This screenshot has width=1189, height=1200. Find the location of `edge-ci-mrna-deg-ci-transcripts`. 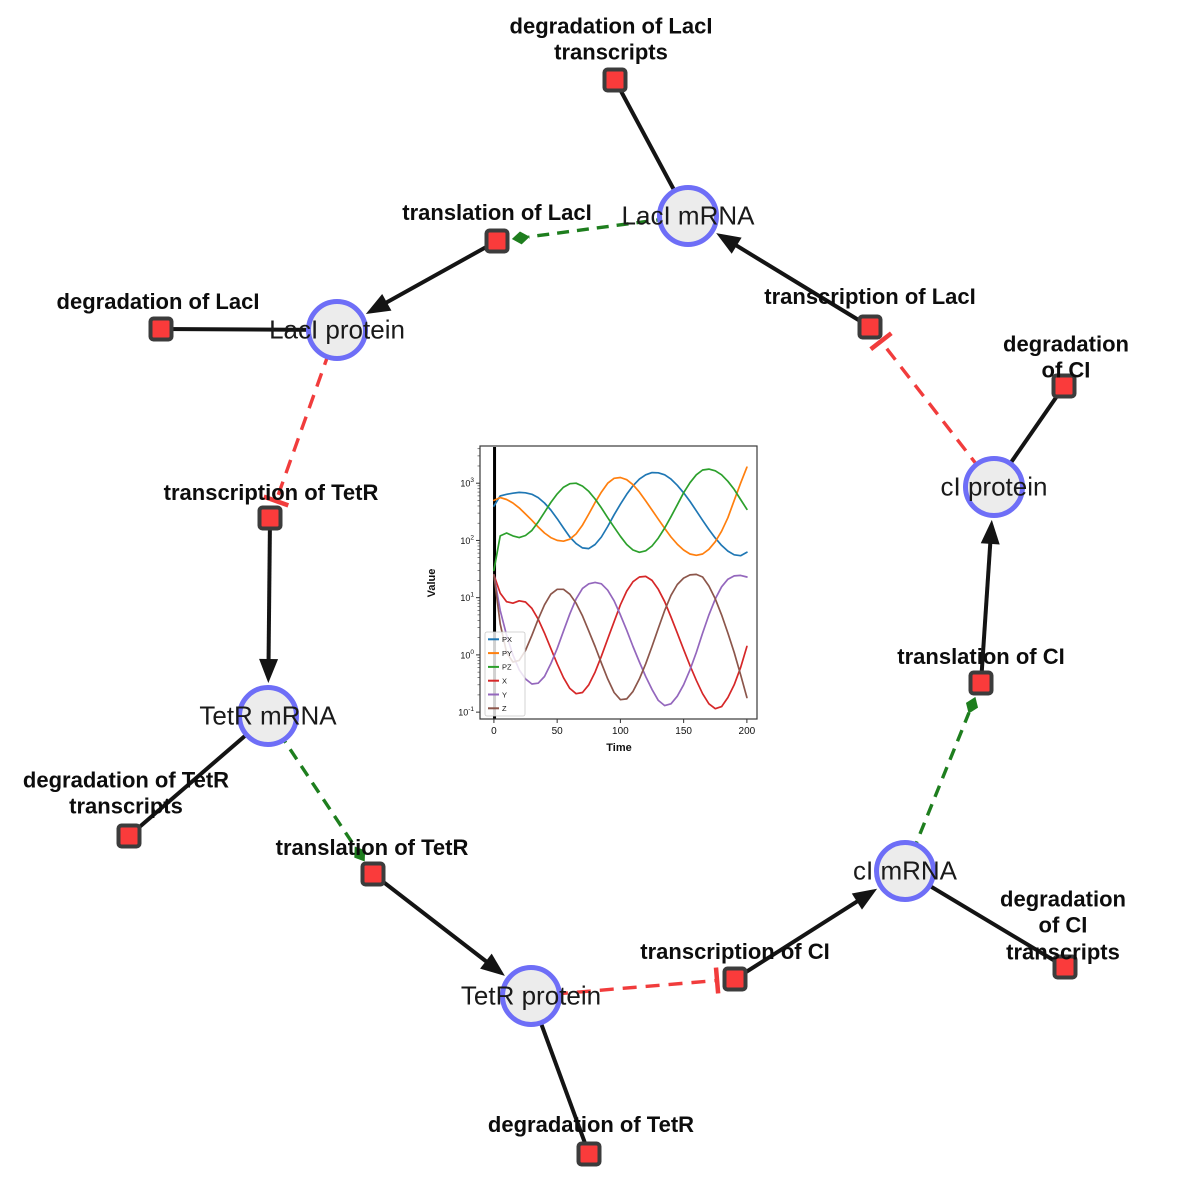

edge-ci-mrna-deg-ci-transcripts is located at coordinates (985, 919).